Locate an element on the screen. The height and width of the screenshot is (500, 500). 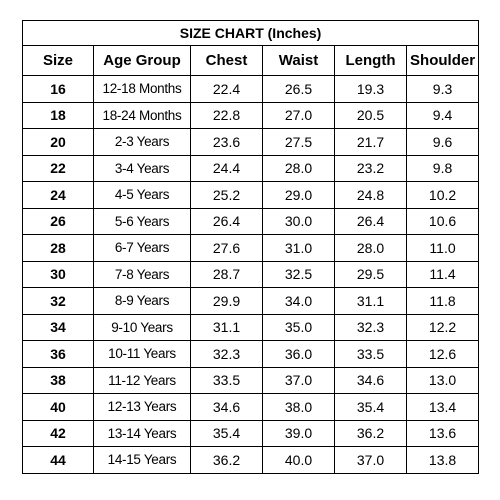
table-cell: 22.8 is located at coordinates (226, 115).